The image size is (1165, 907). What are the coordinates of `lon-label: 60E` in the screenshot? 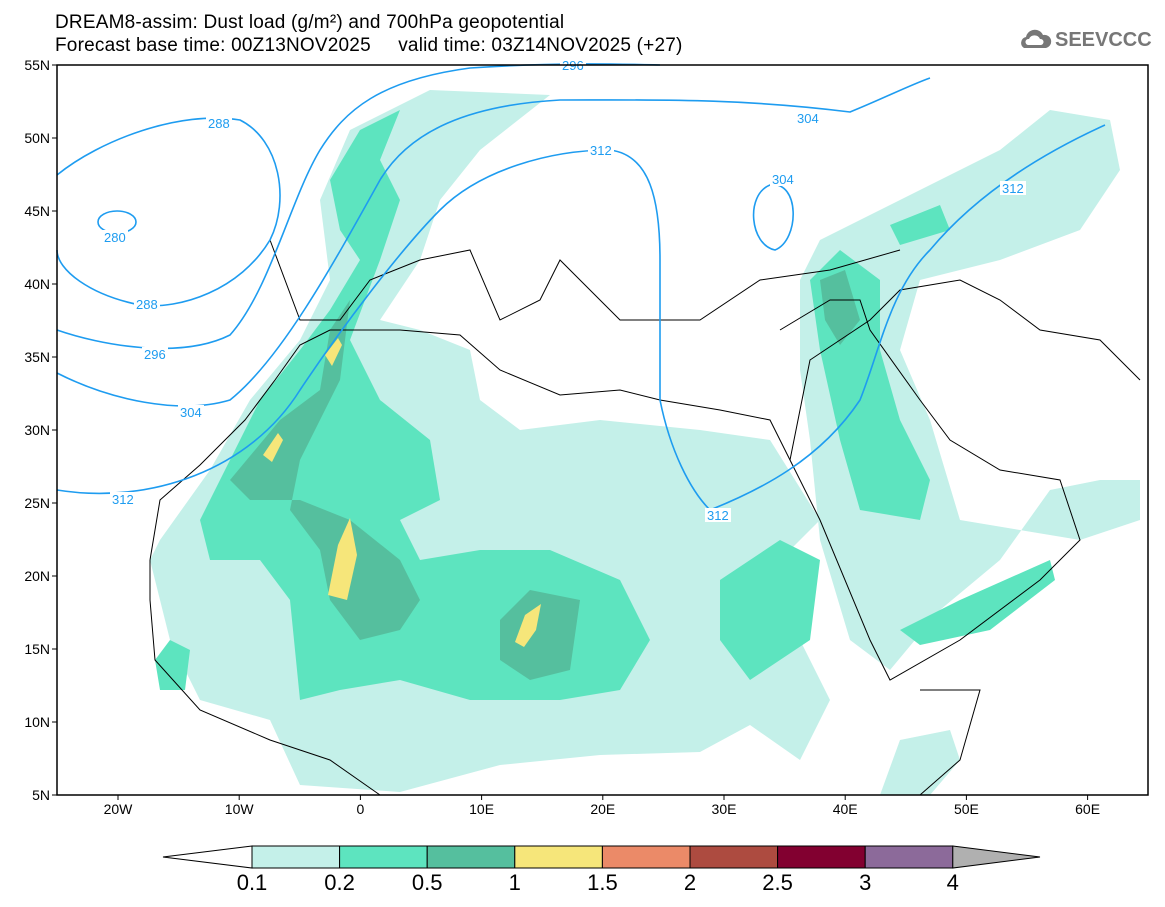 It's located at (1087, 809).